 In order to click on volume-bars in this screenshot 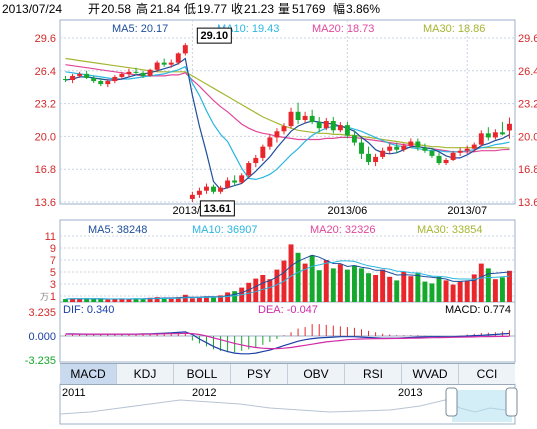, I will do `click(287, 273)`.